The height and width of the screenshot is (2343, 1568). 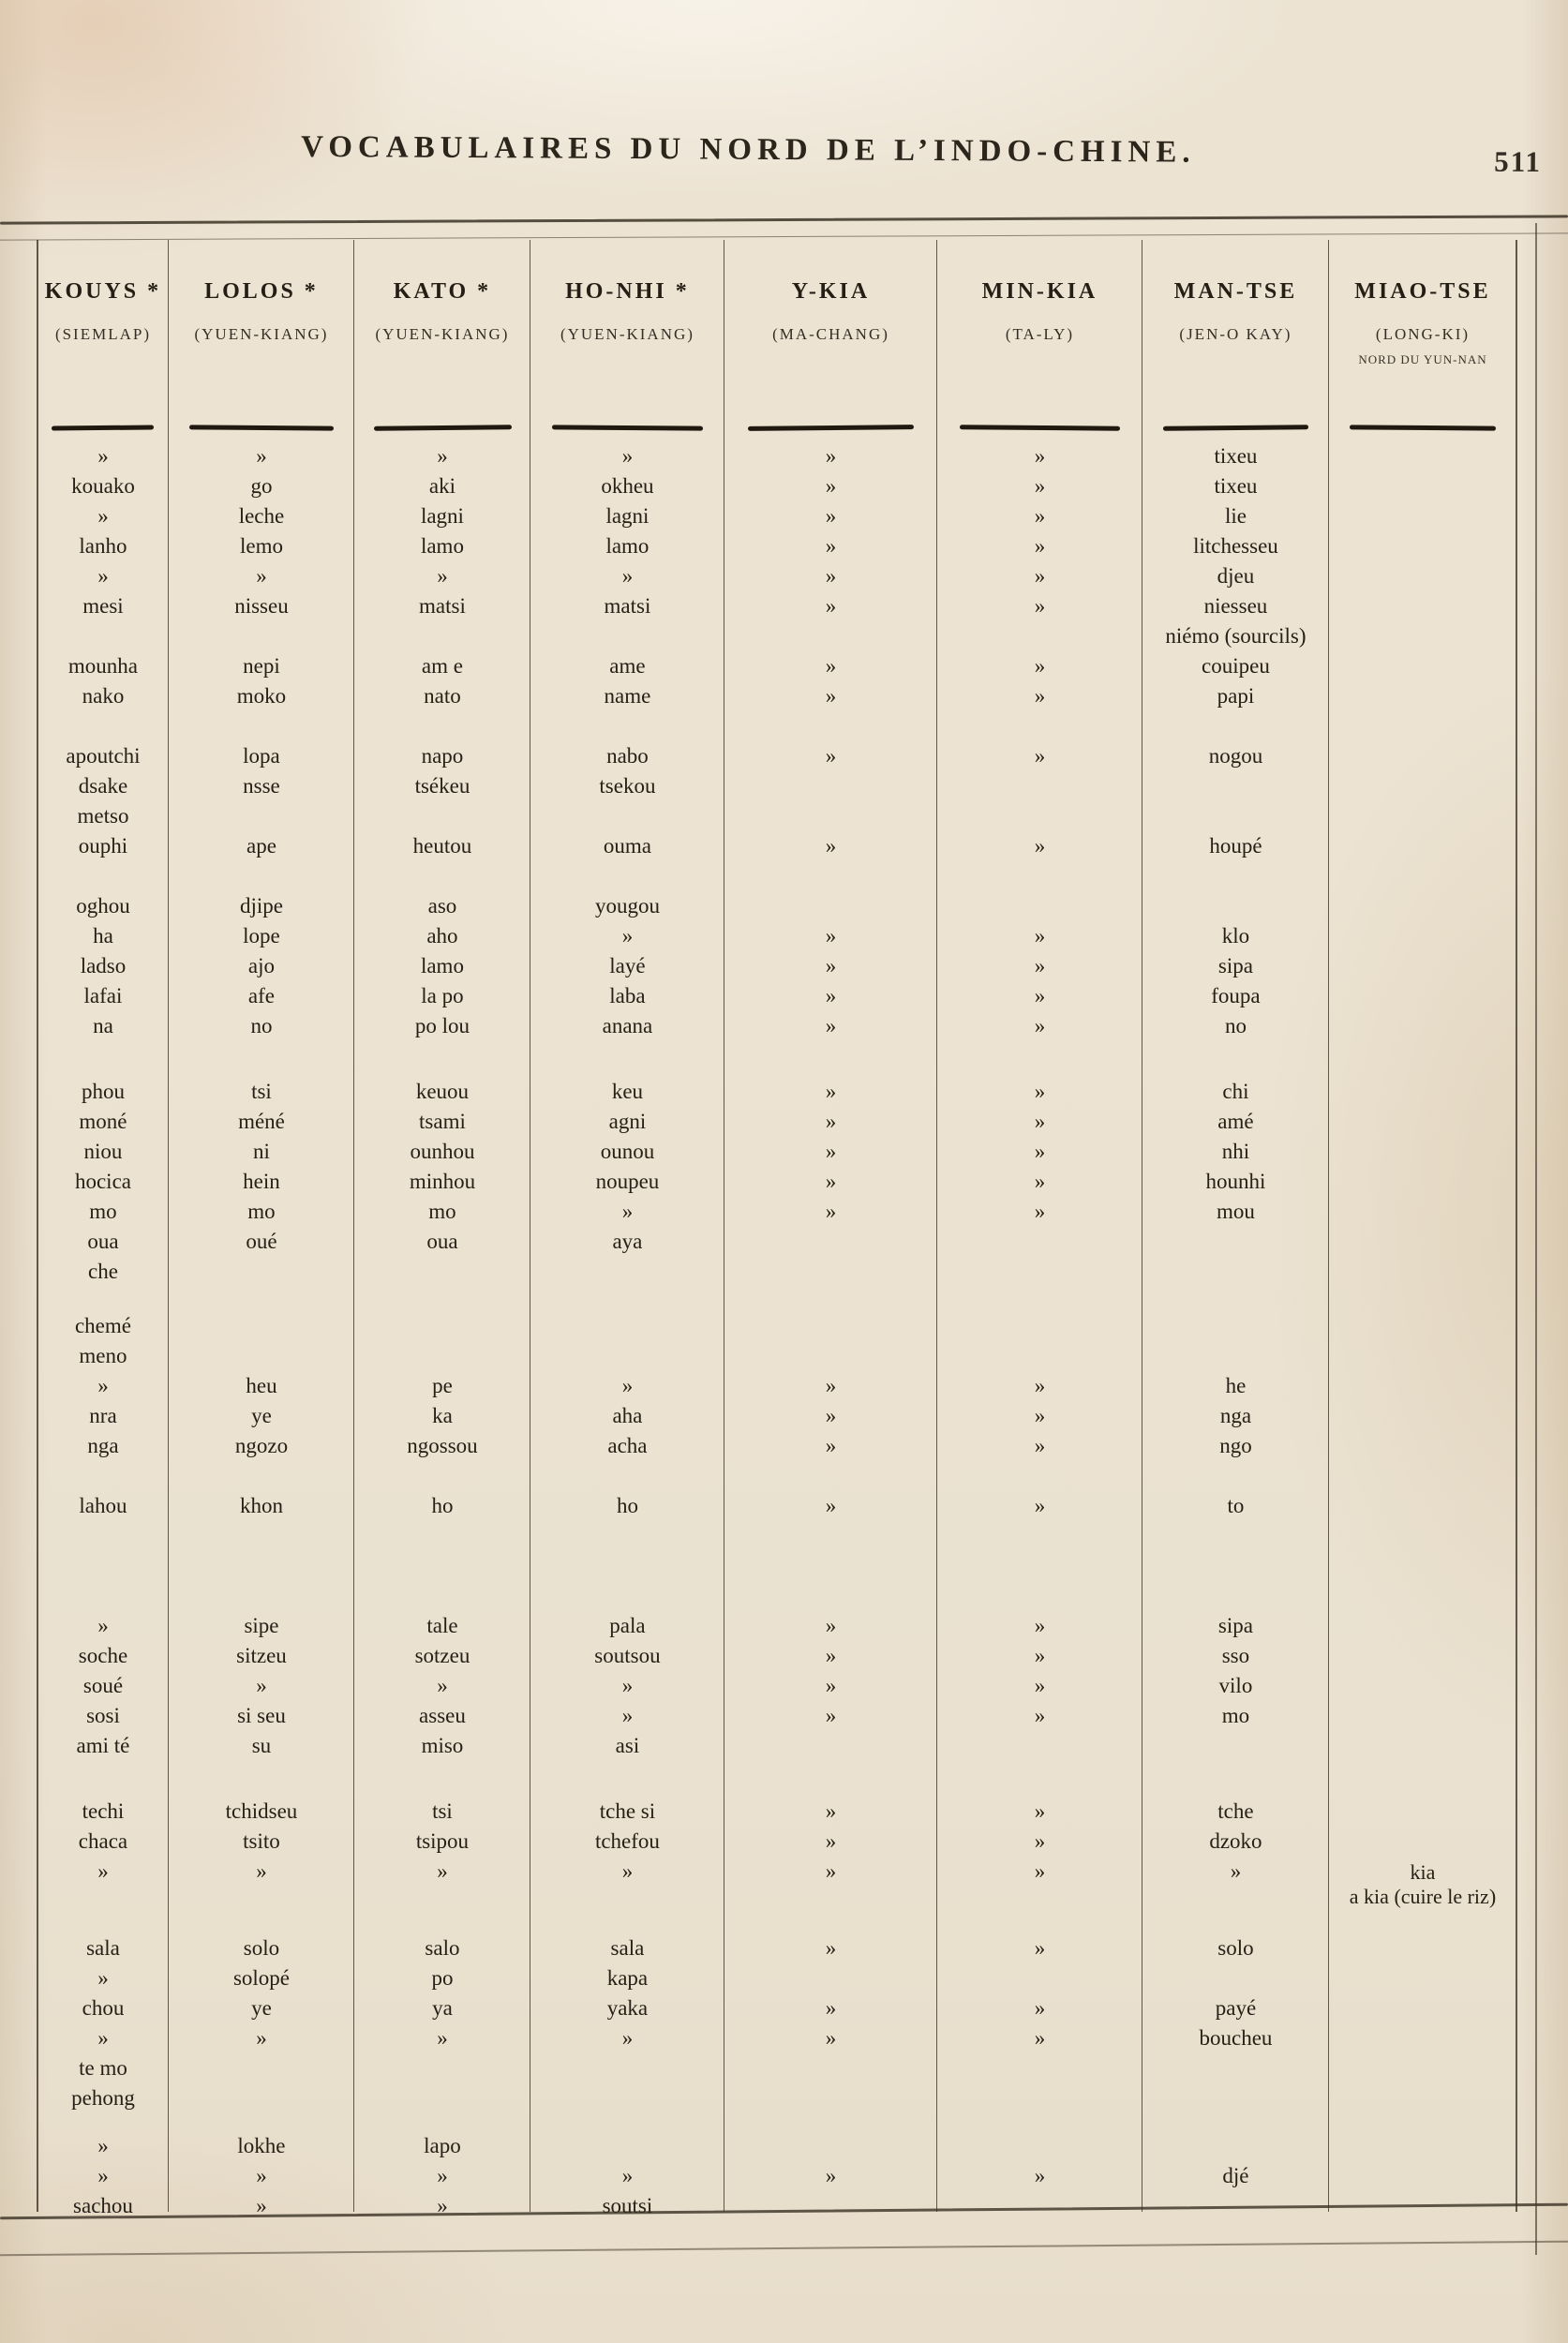 I want to click on table-cell: tixeu, so click(x=1236, y=456).